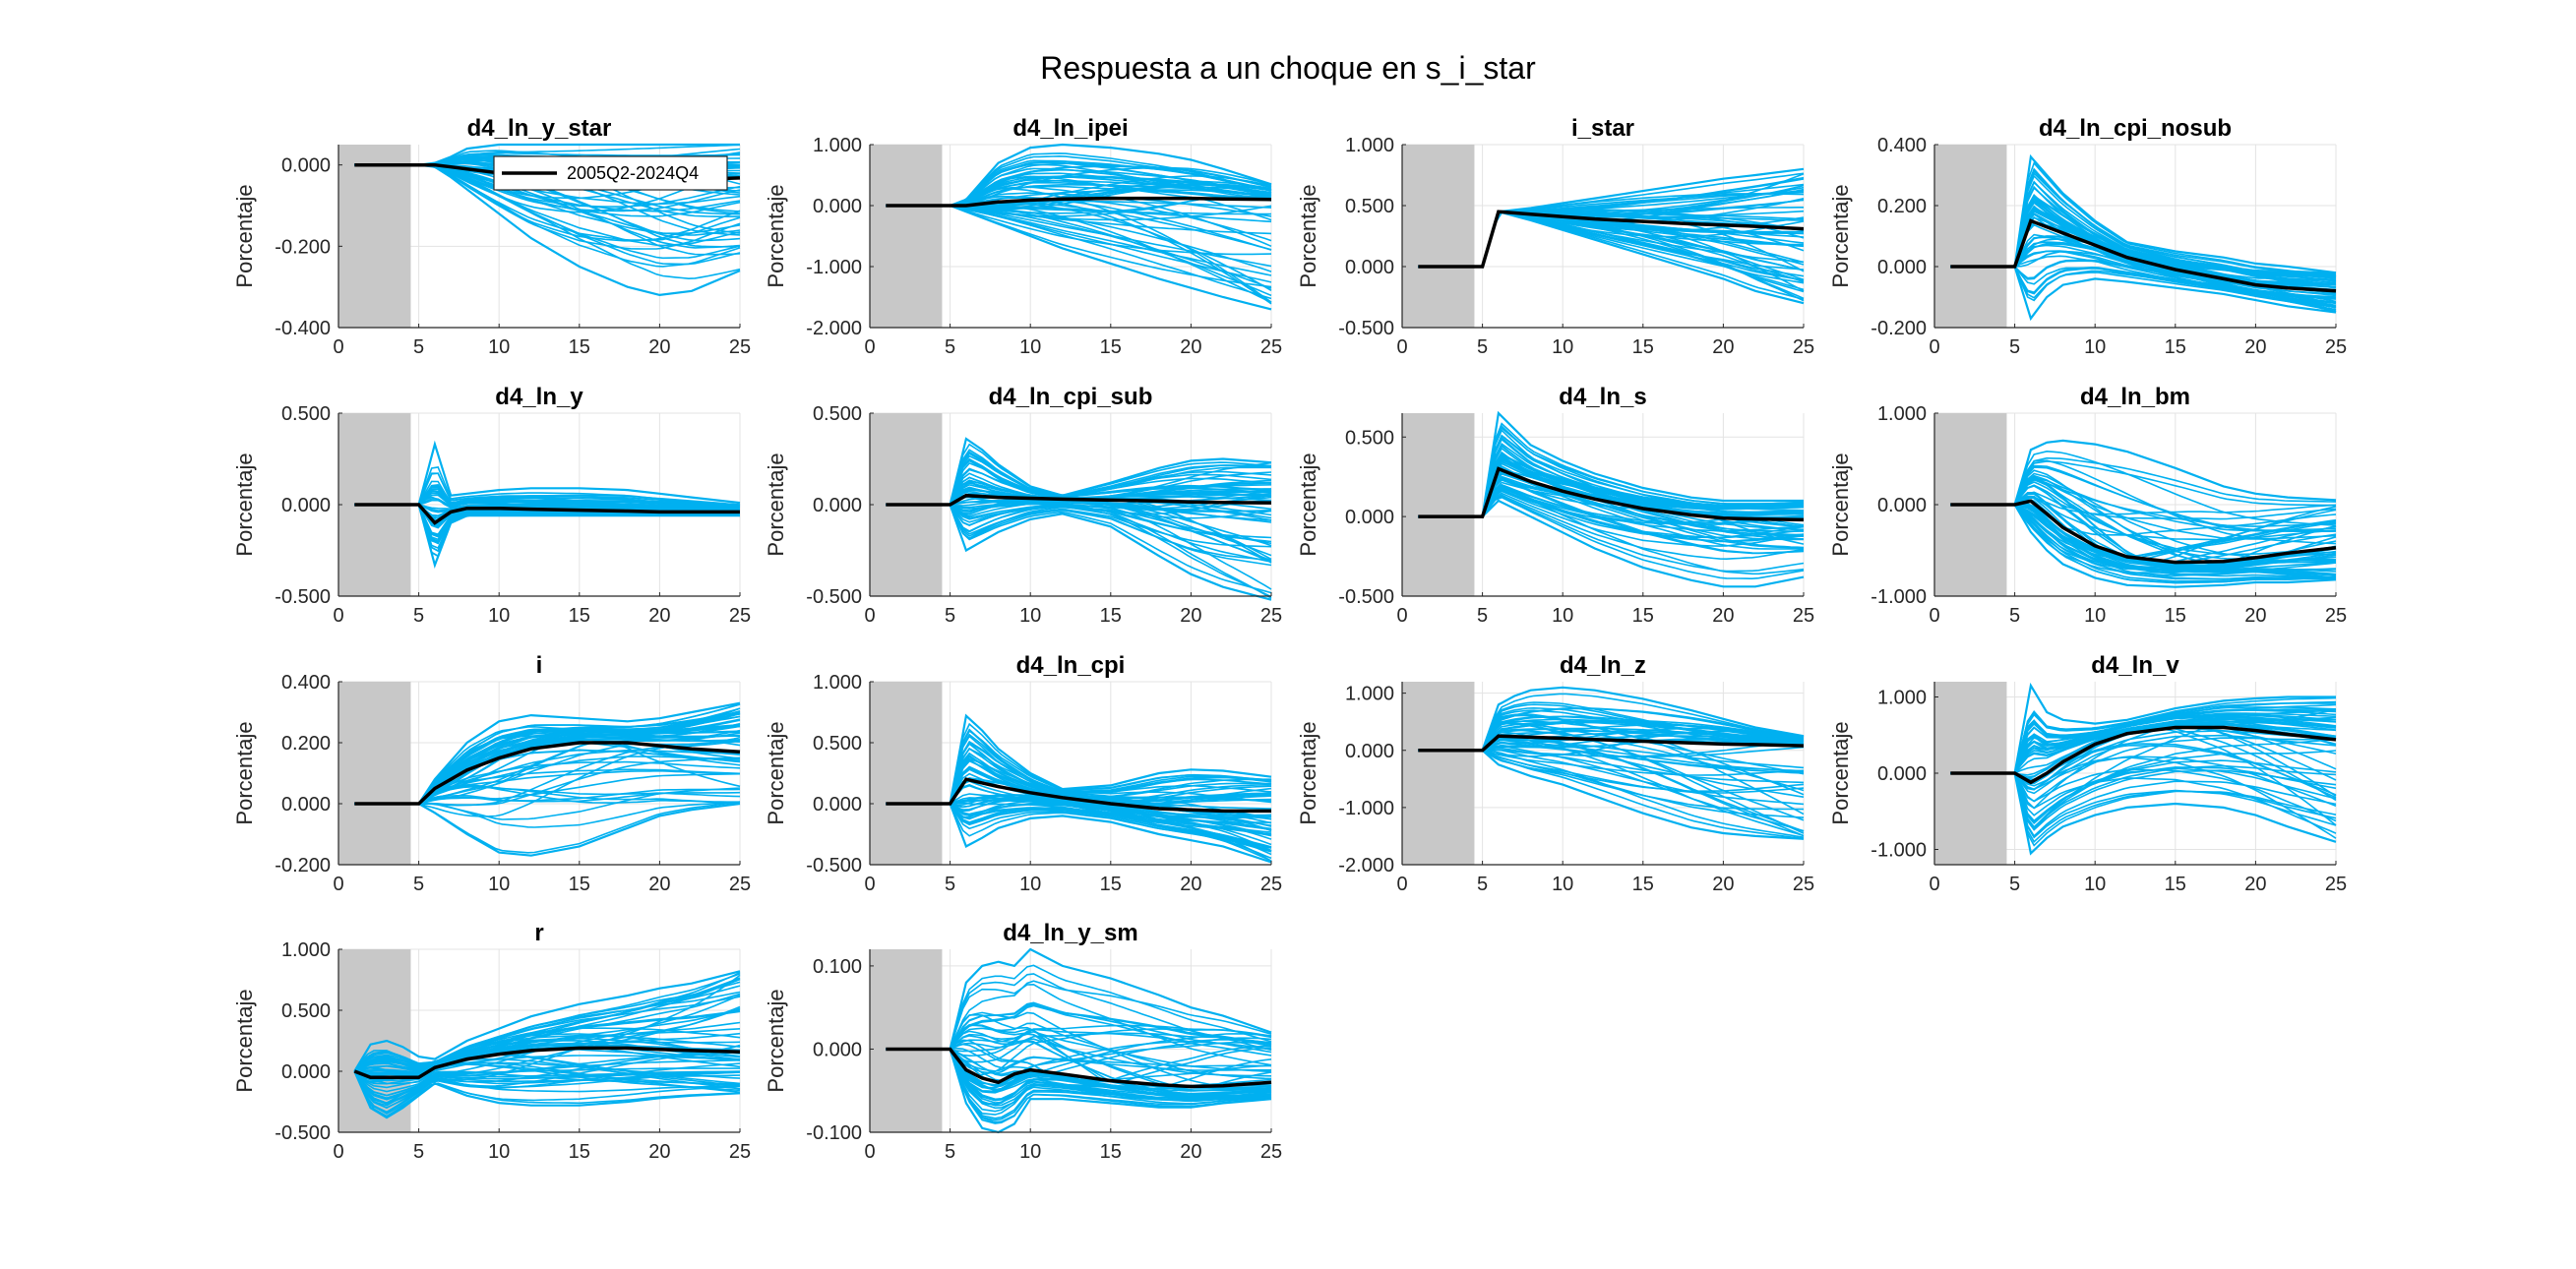 The height and width of the screenshot is (1269, 2576). What do you see at coordinates (834, 328) in the screenshot?
I see `y-tick-label: -2.000` at bounding box center [834, 328].